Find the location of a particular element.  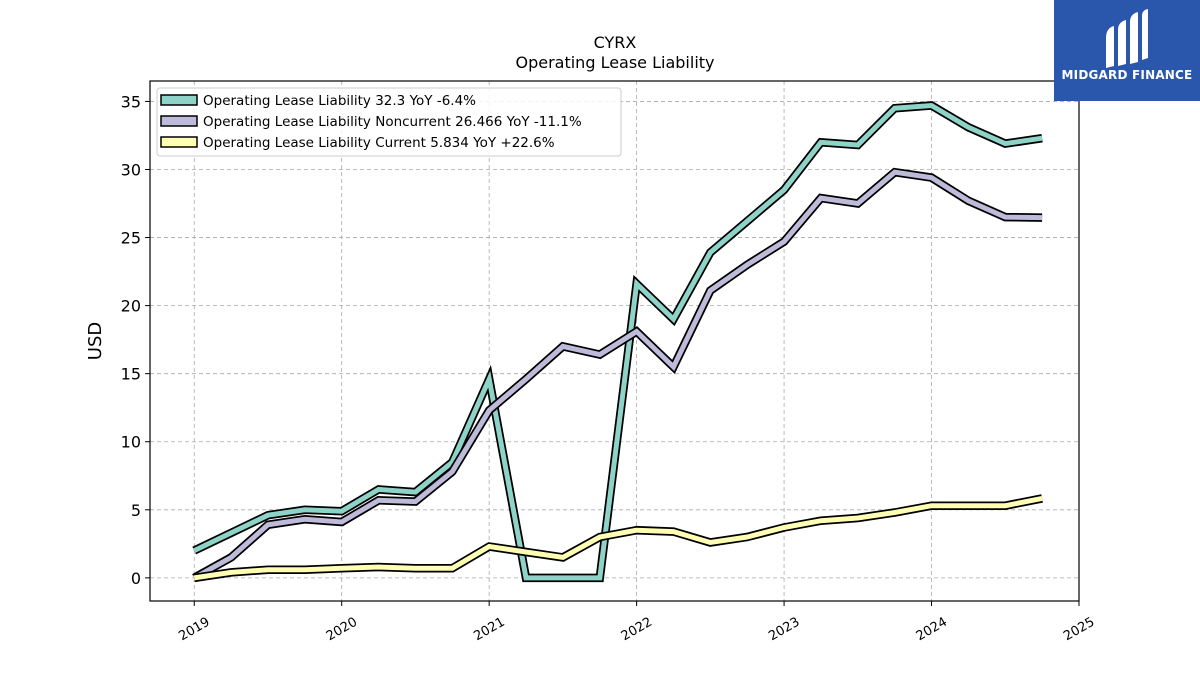

y-tick-label: 30 is located at coordinates (131, 169).